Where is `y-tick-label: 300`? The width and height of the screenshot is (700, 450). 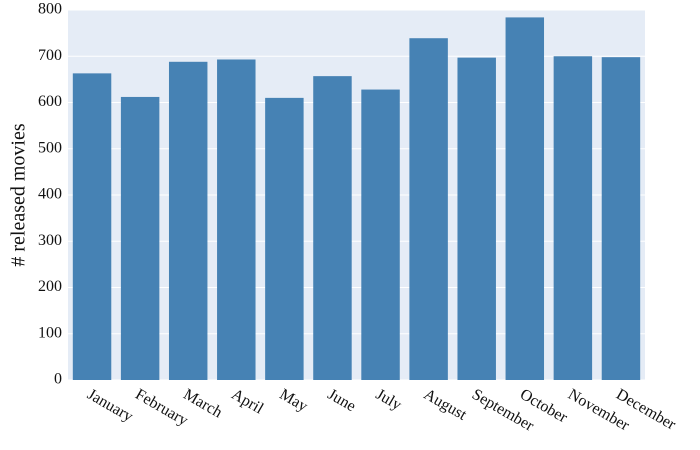
y-tick-label: 300 is located at coordinates (50, 240).